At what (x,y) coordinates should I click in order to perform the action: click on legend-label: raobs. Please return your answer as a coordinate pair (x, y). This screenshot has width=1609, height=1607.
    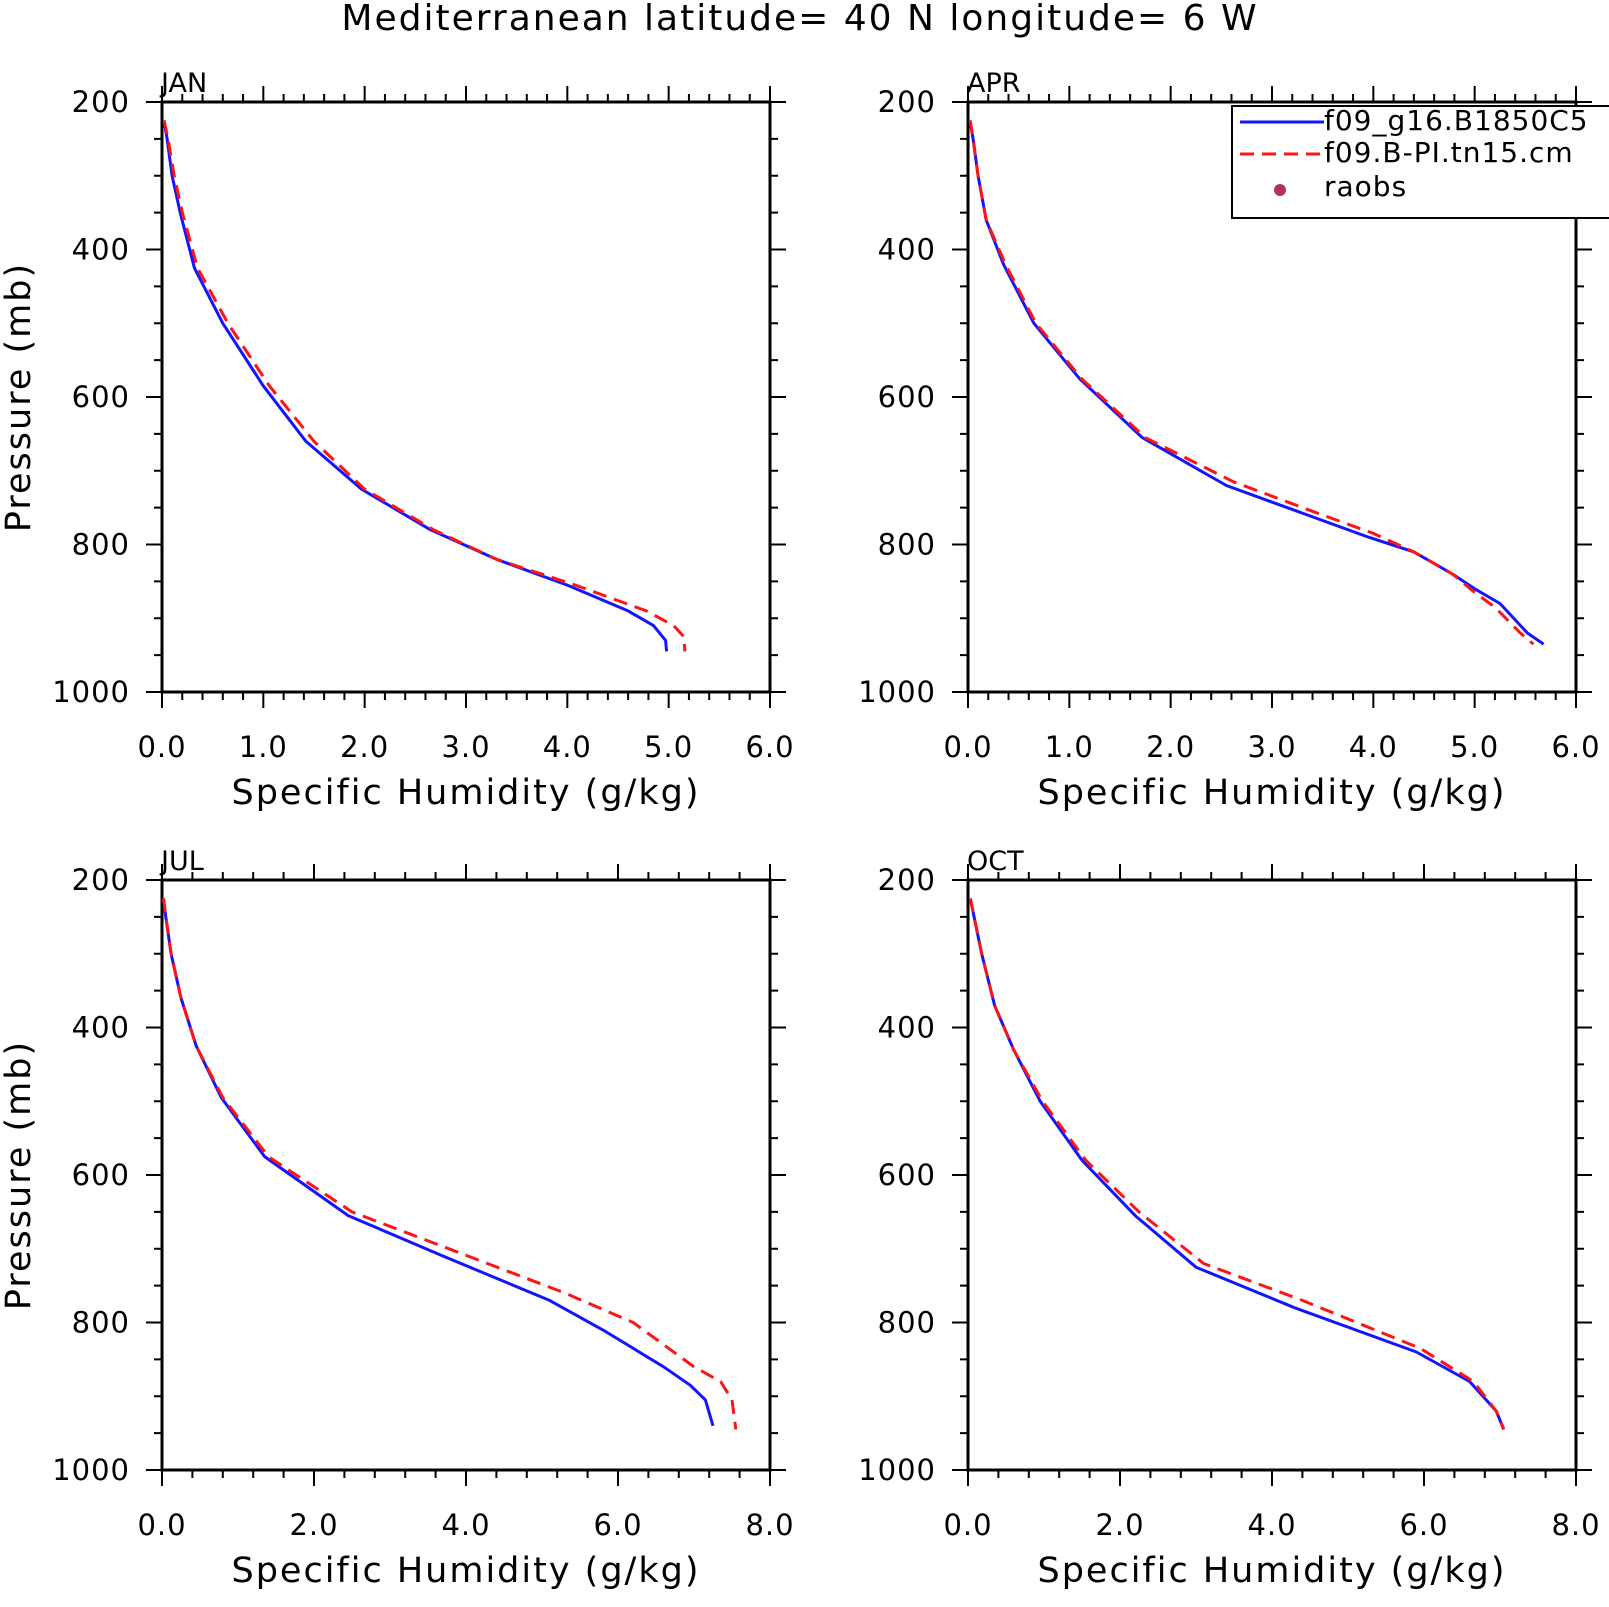
    Looking at the image, I should click on (1365, 186).